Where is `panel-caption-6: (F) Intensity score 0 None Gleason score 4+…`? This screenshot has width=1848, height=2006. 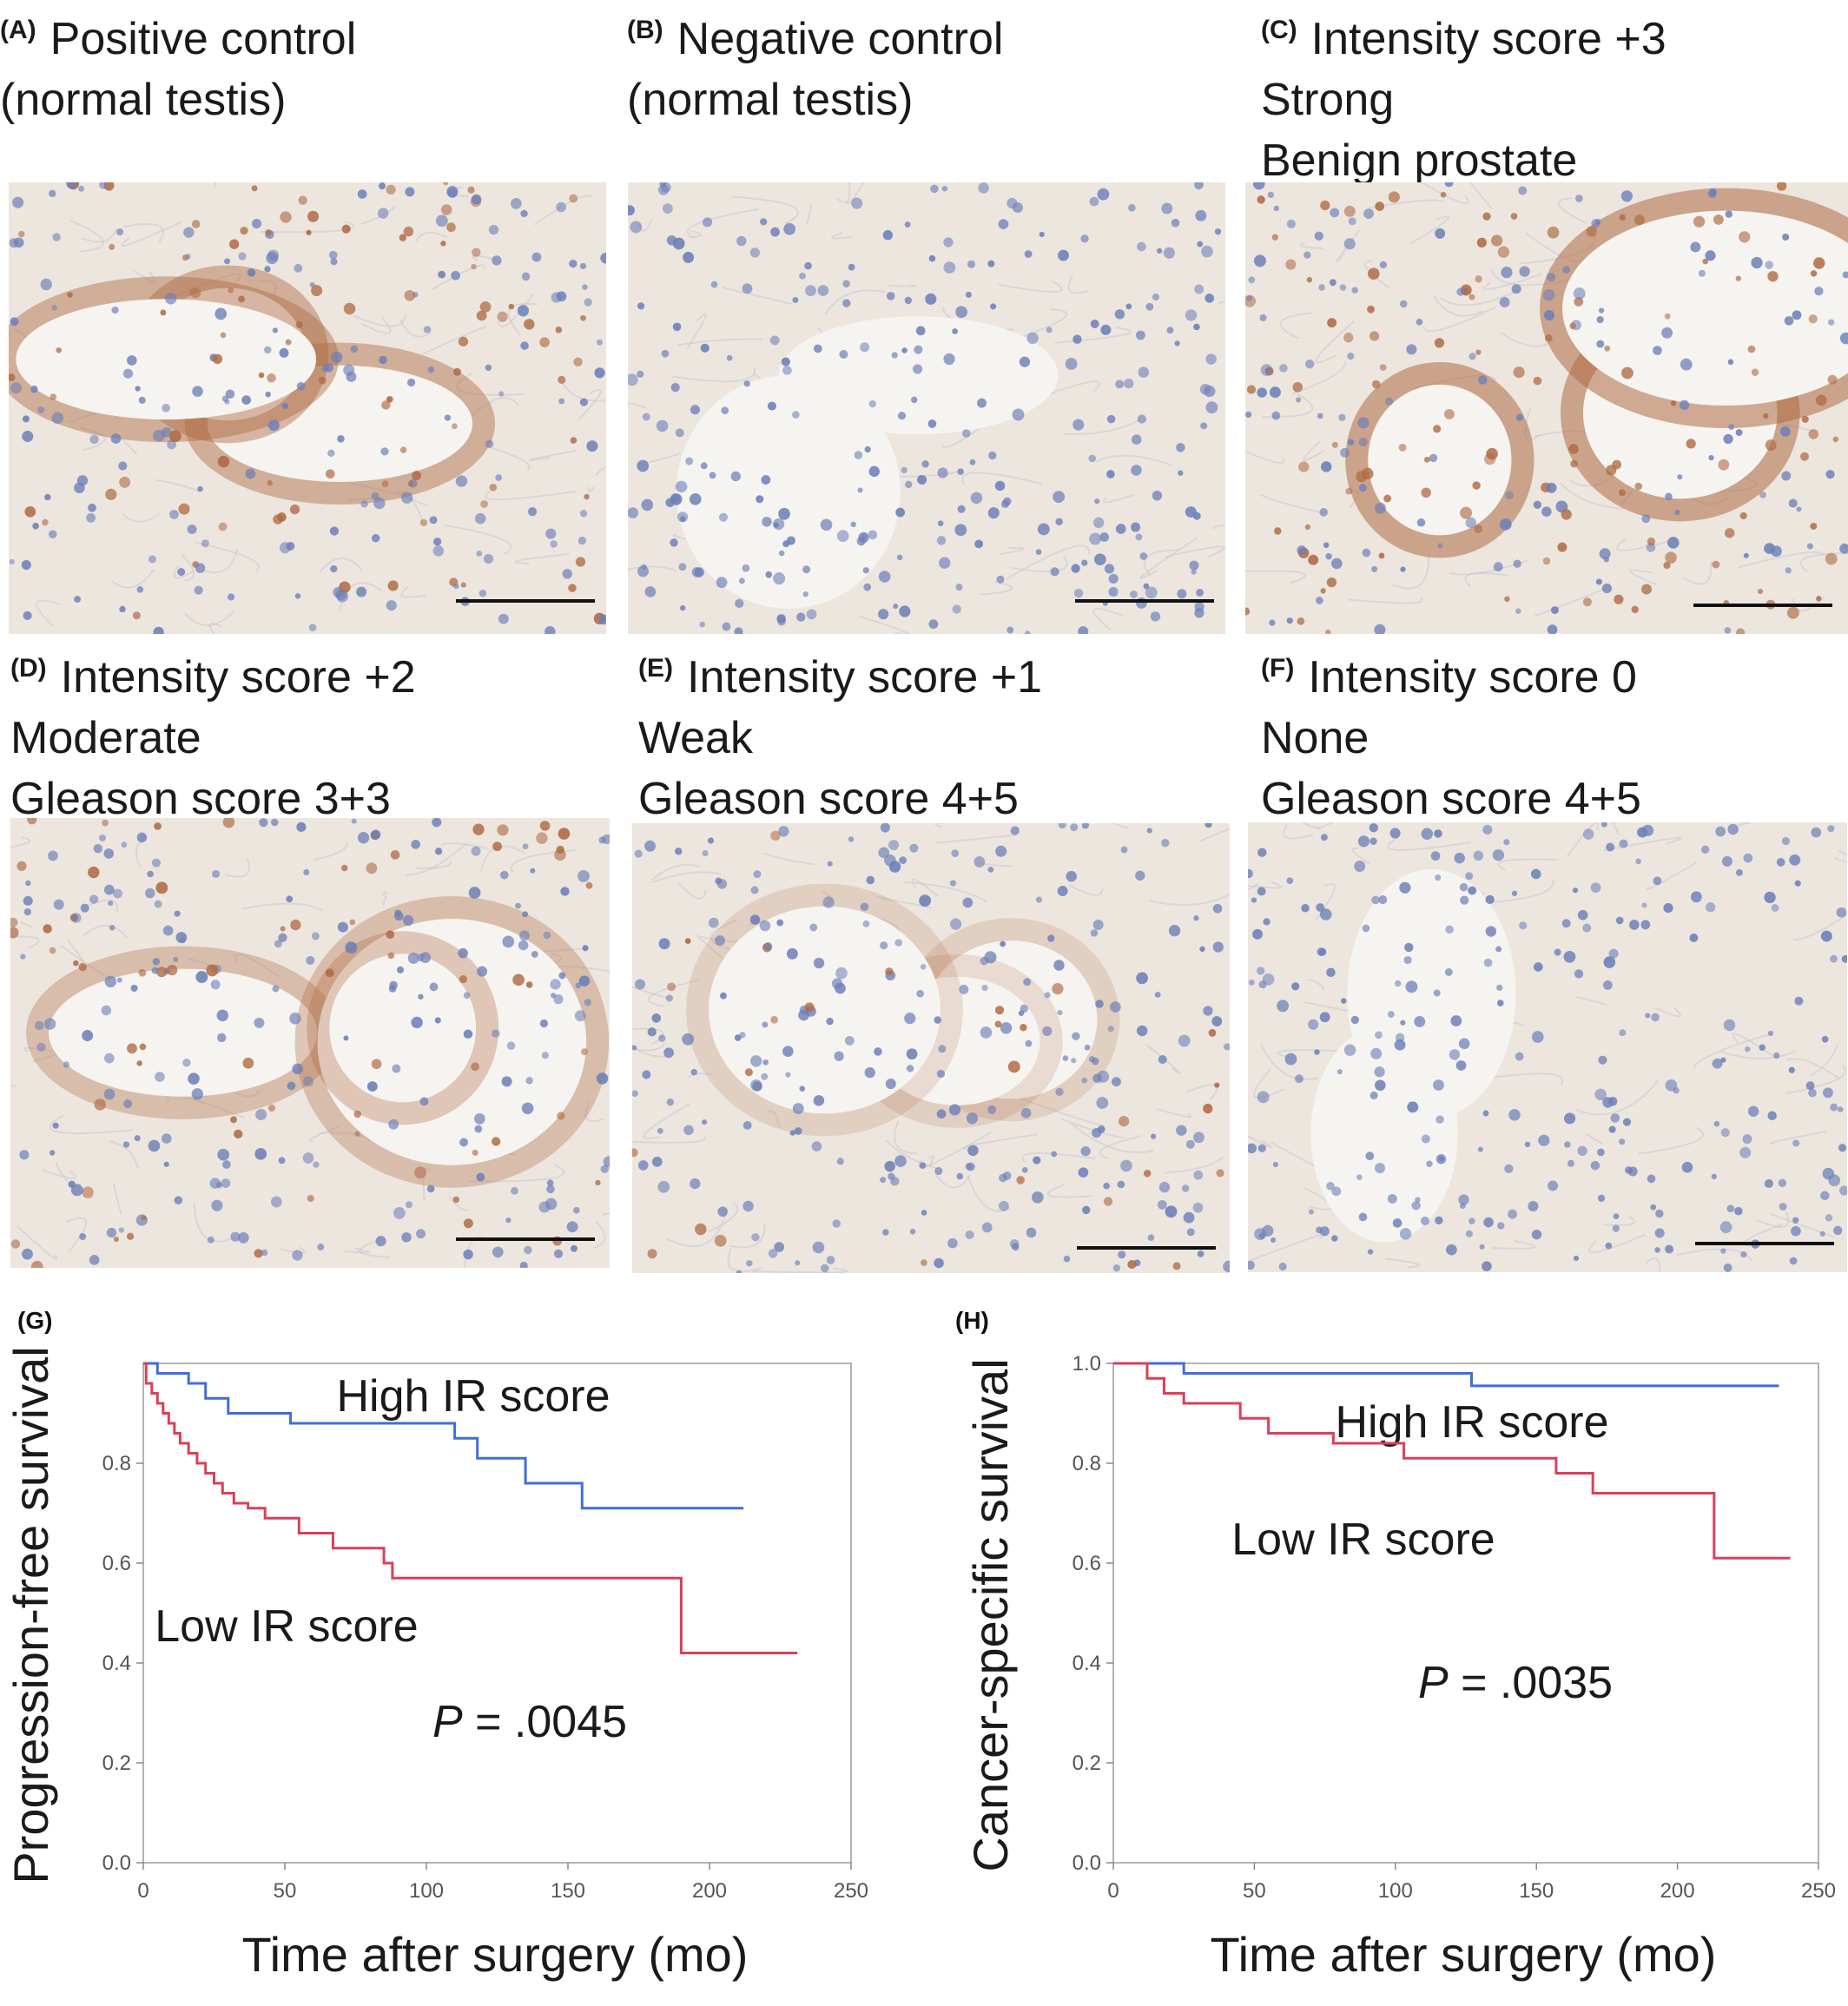
panel-caption-6: (F) Intensity score 0 None Gleason score 4+… is located at coordinates (1451, 733).